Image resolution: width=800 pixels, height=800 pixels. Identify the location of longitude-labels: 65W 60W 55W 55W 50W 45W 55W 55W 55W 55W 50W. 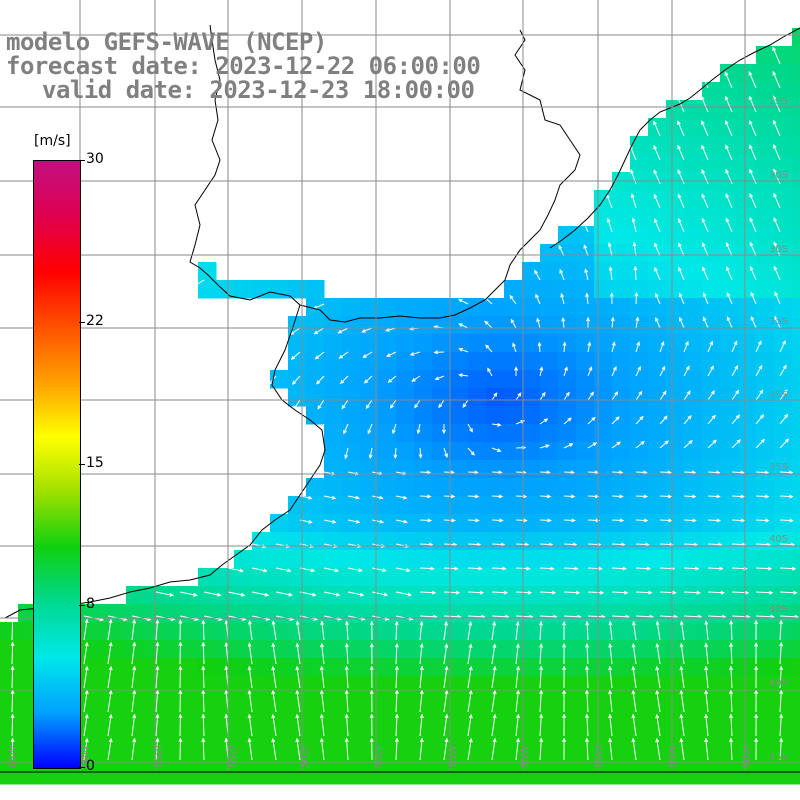
(380, 756).